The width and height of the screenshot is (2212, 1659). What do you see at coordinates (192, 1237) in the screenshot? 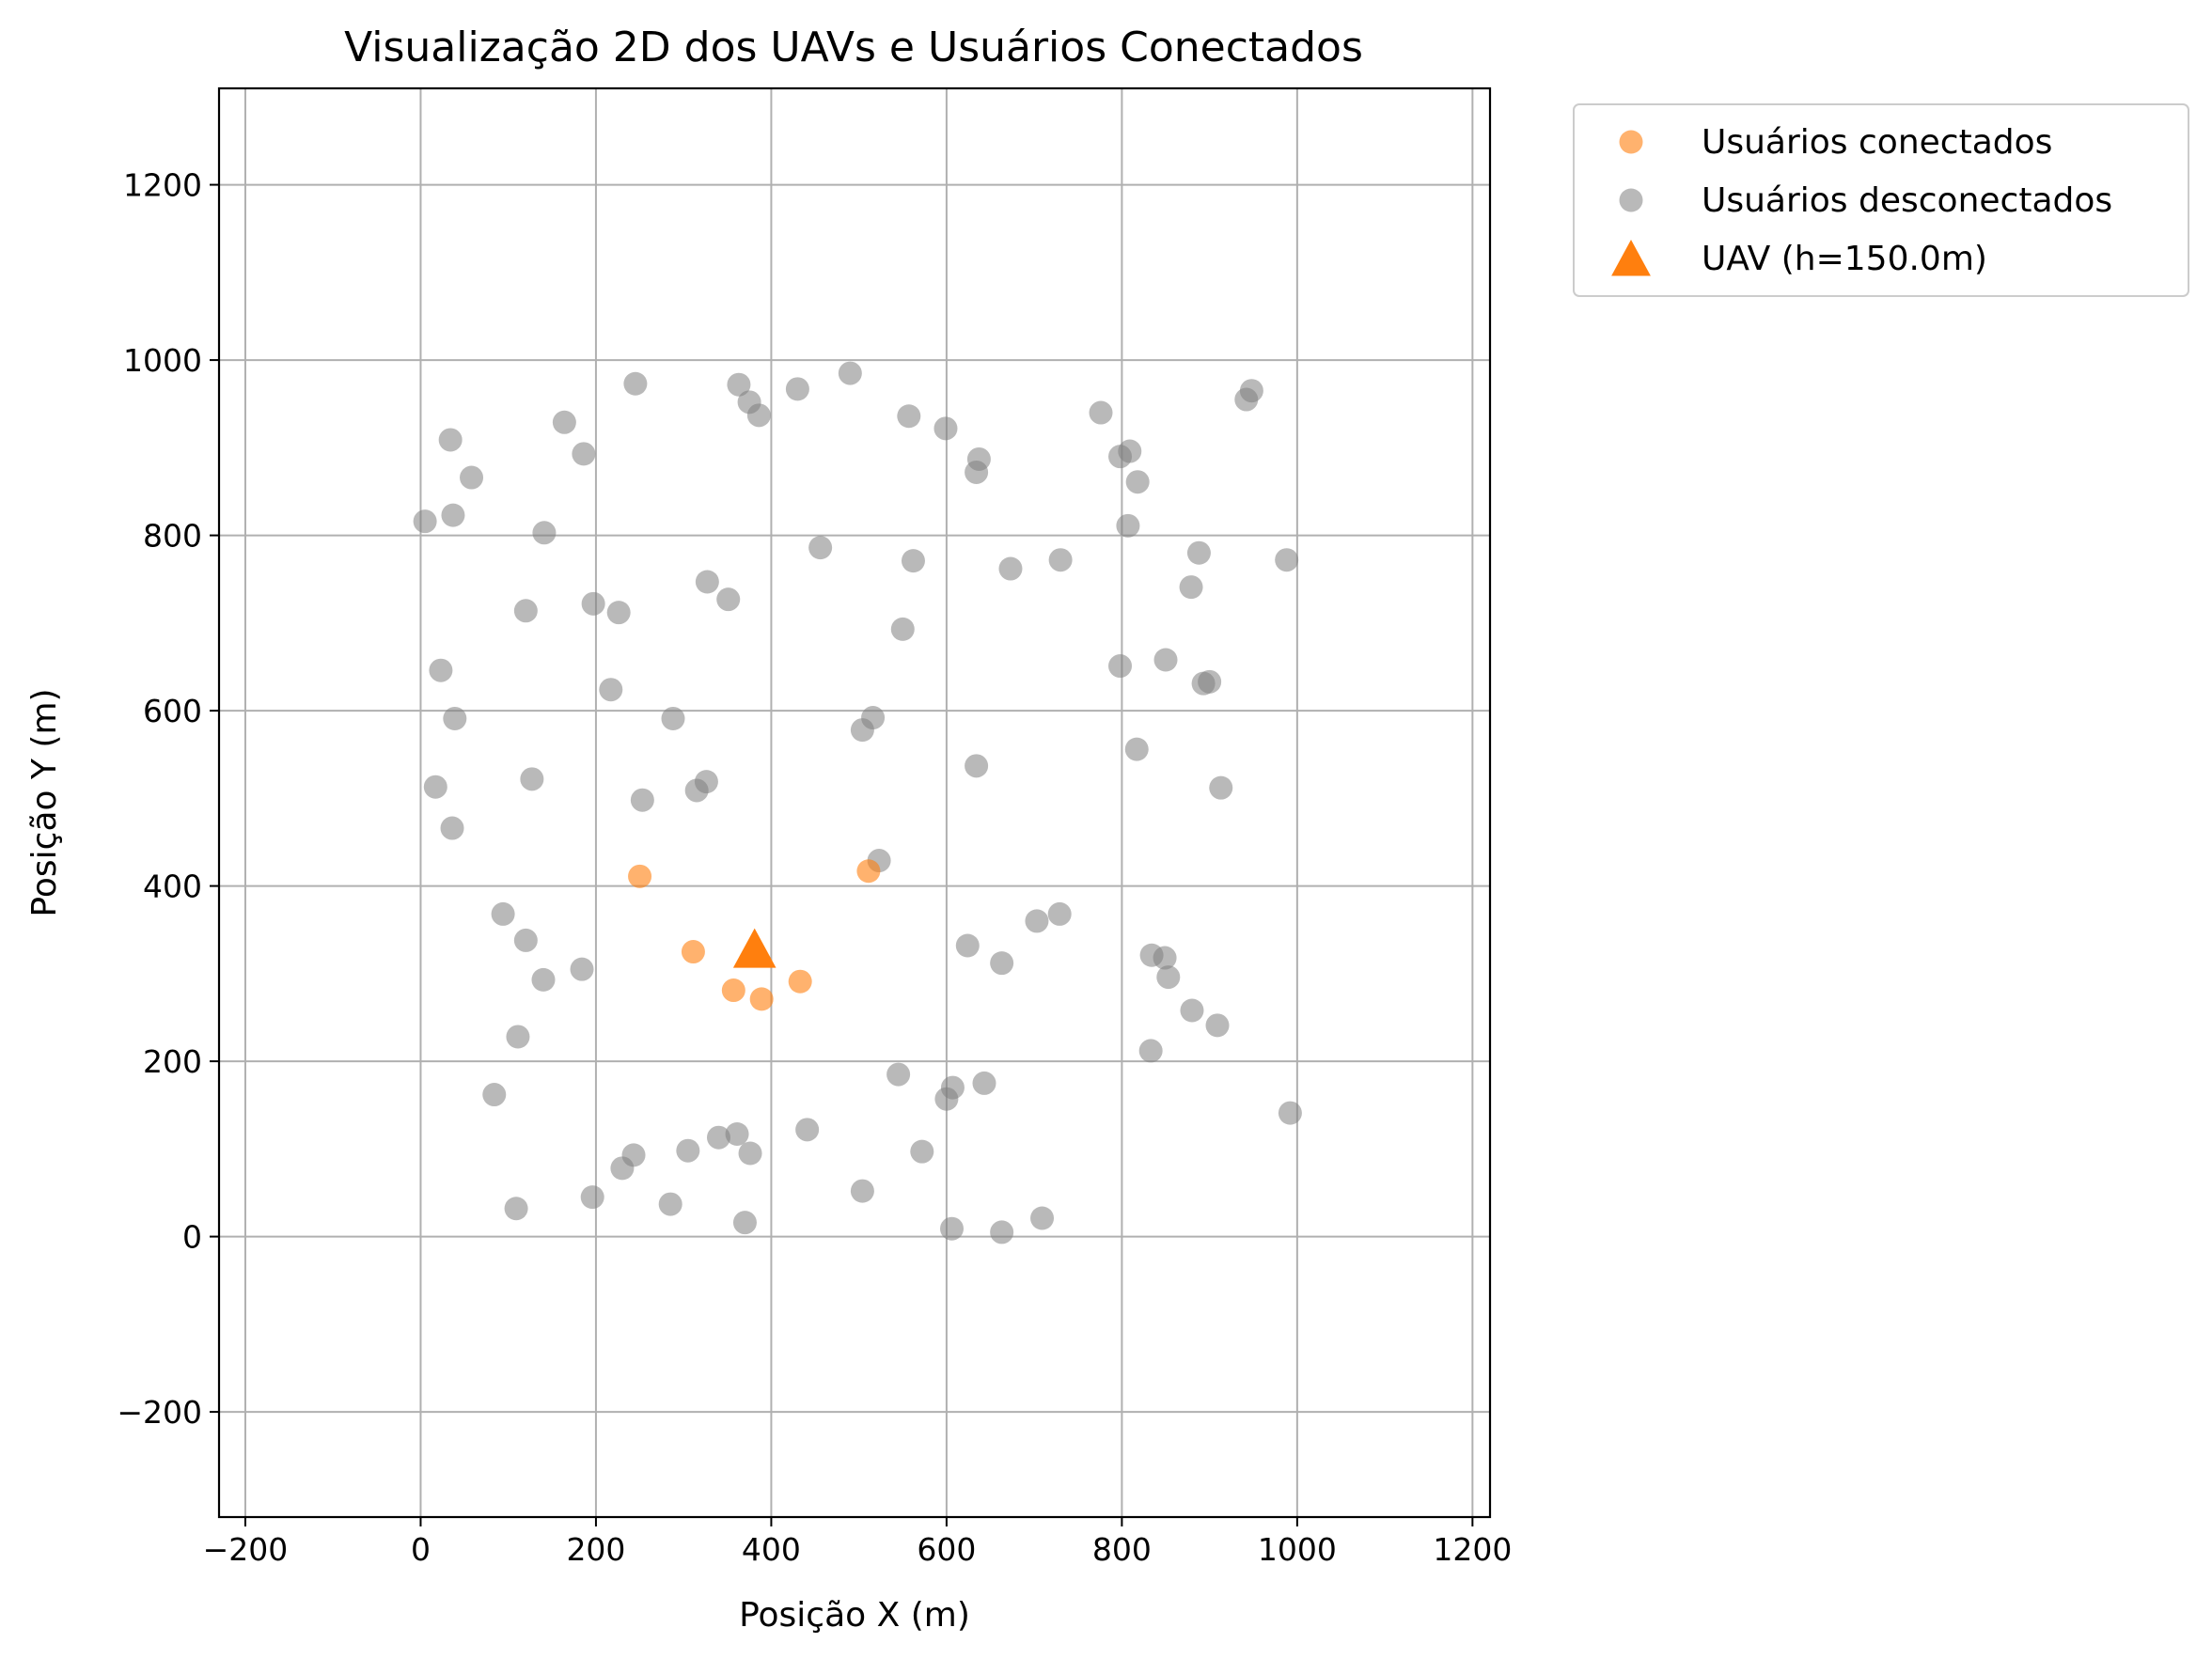
I see `y-tick-label: 0` at bounding box center [192, 1237].